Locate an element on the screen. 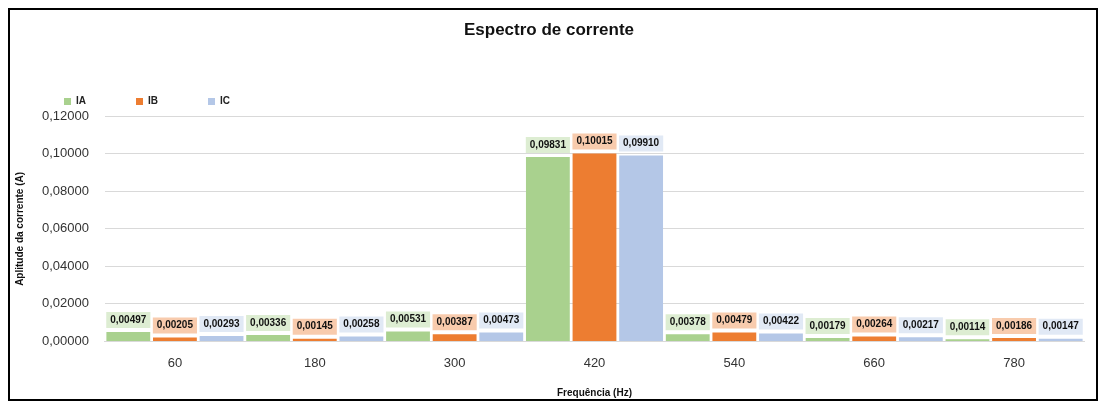 The image size is (1098, 401). data-label: 0,00387 is located at coordinates (455, 321).